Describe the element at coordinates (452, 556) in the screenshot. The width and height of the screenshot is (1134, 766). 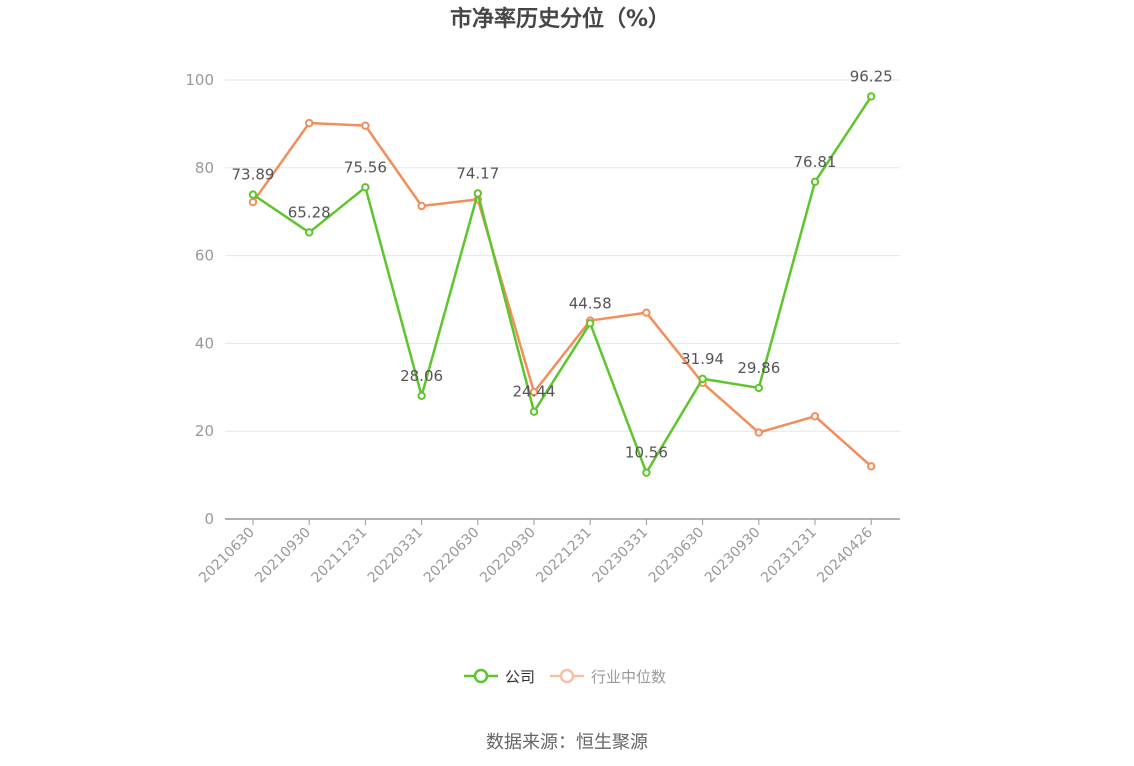
I see `x-tick-label: 20220630` at that location.